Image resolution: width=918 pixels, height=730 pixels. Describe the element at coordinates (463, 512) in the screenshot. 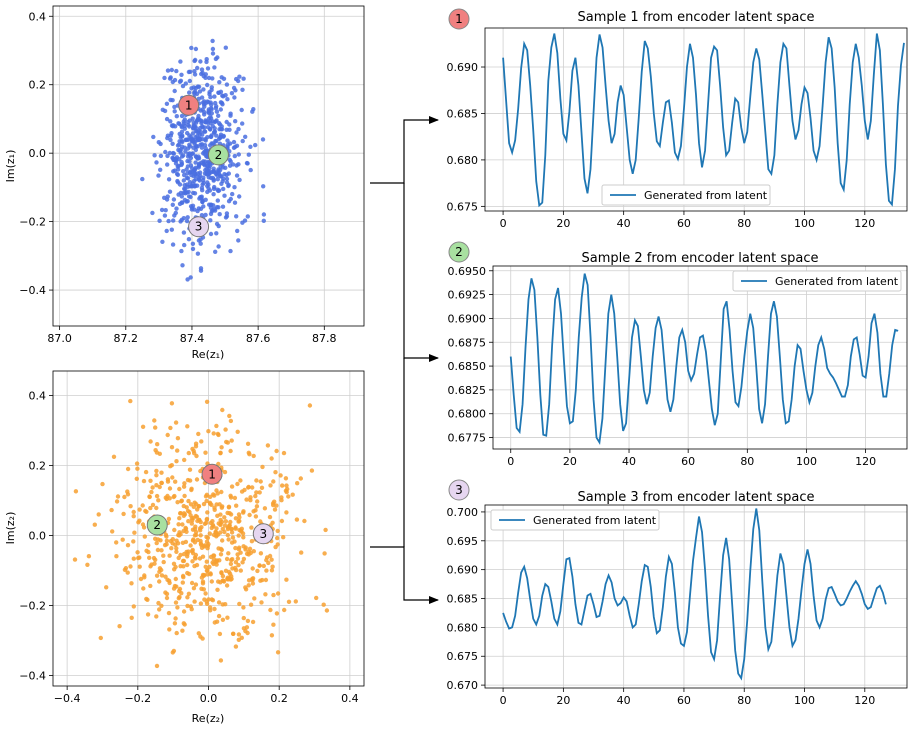

I see `y-tick-label: 0.700` at that location.